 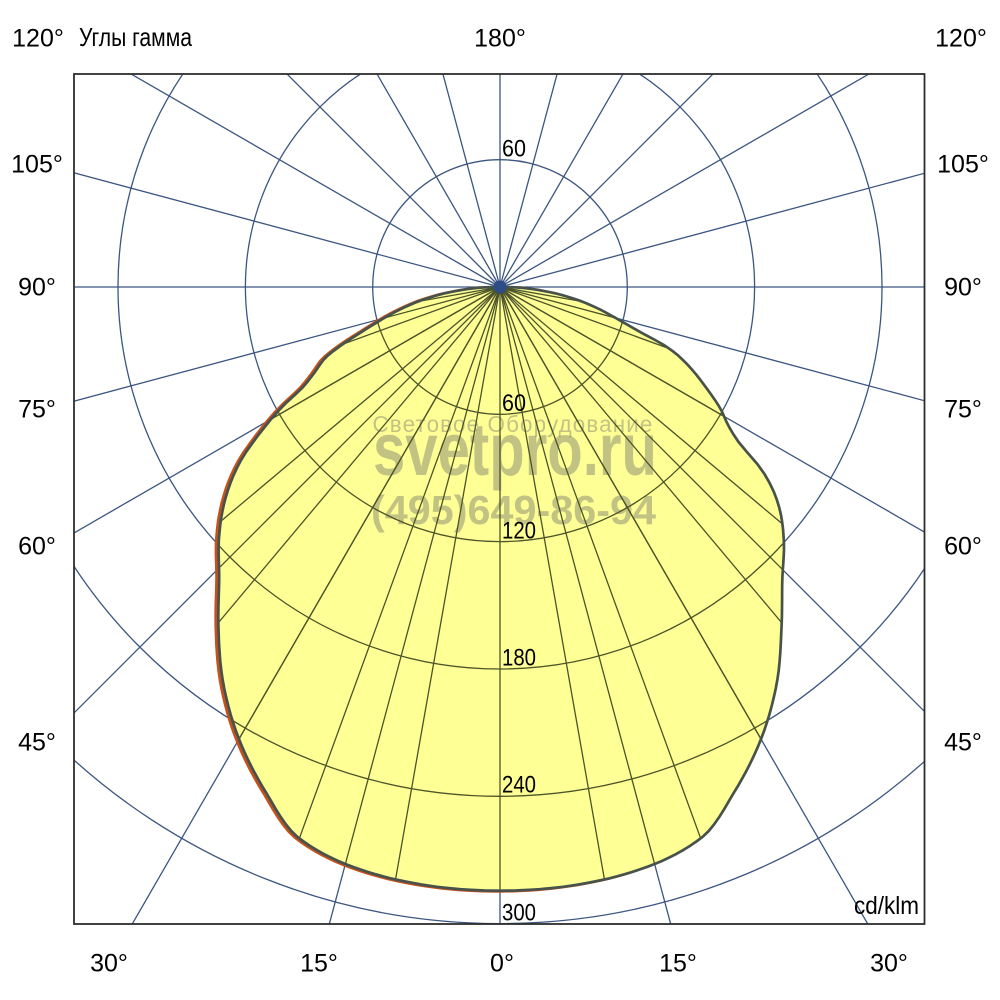 I want to click on svg-text: cd/klm, so click(x=886, y=906).